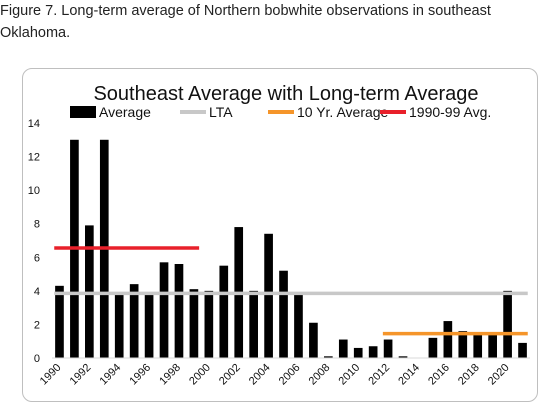 Image resolution: width=550 pixels, height=409 pixels. Describe the element at coordinates (439, 375) in the screenshot. I see `x-tick-label-13: 2016` at that location.